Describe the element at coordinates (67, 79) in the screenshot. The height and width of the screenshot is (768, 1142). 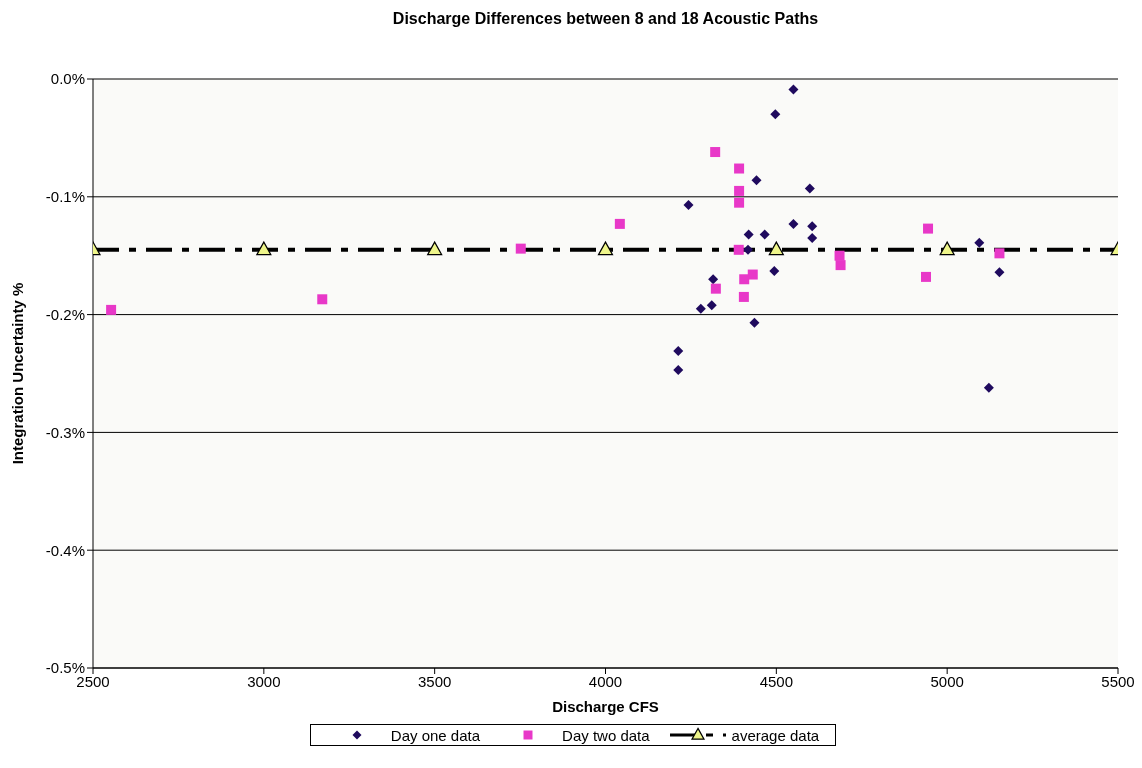
I see `y-tick-label: 0.0%` at that location.